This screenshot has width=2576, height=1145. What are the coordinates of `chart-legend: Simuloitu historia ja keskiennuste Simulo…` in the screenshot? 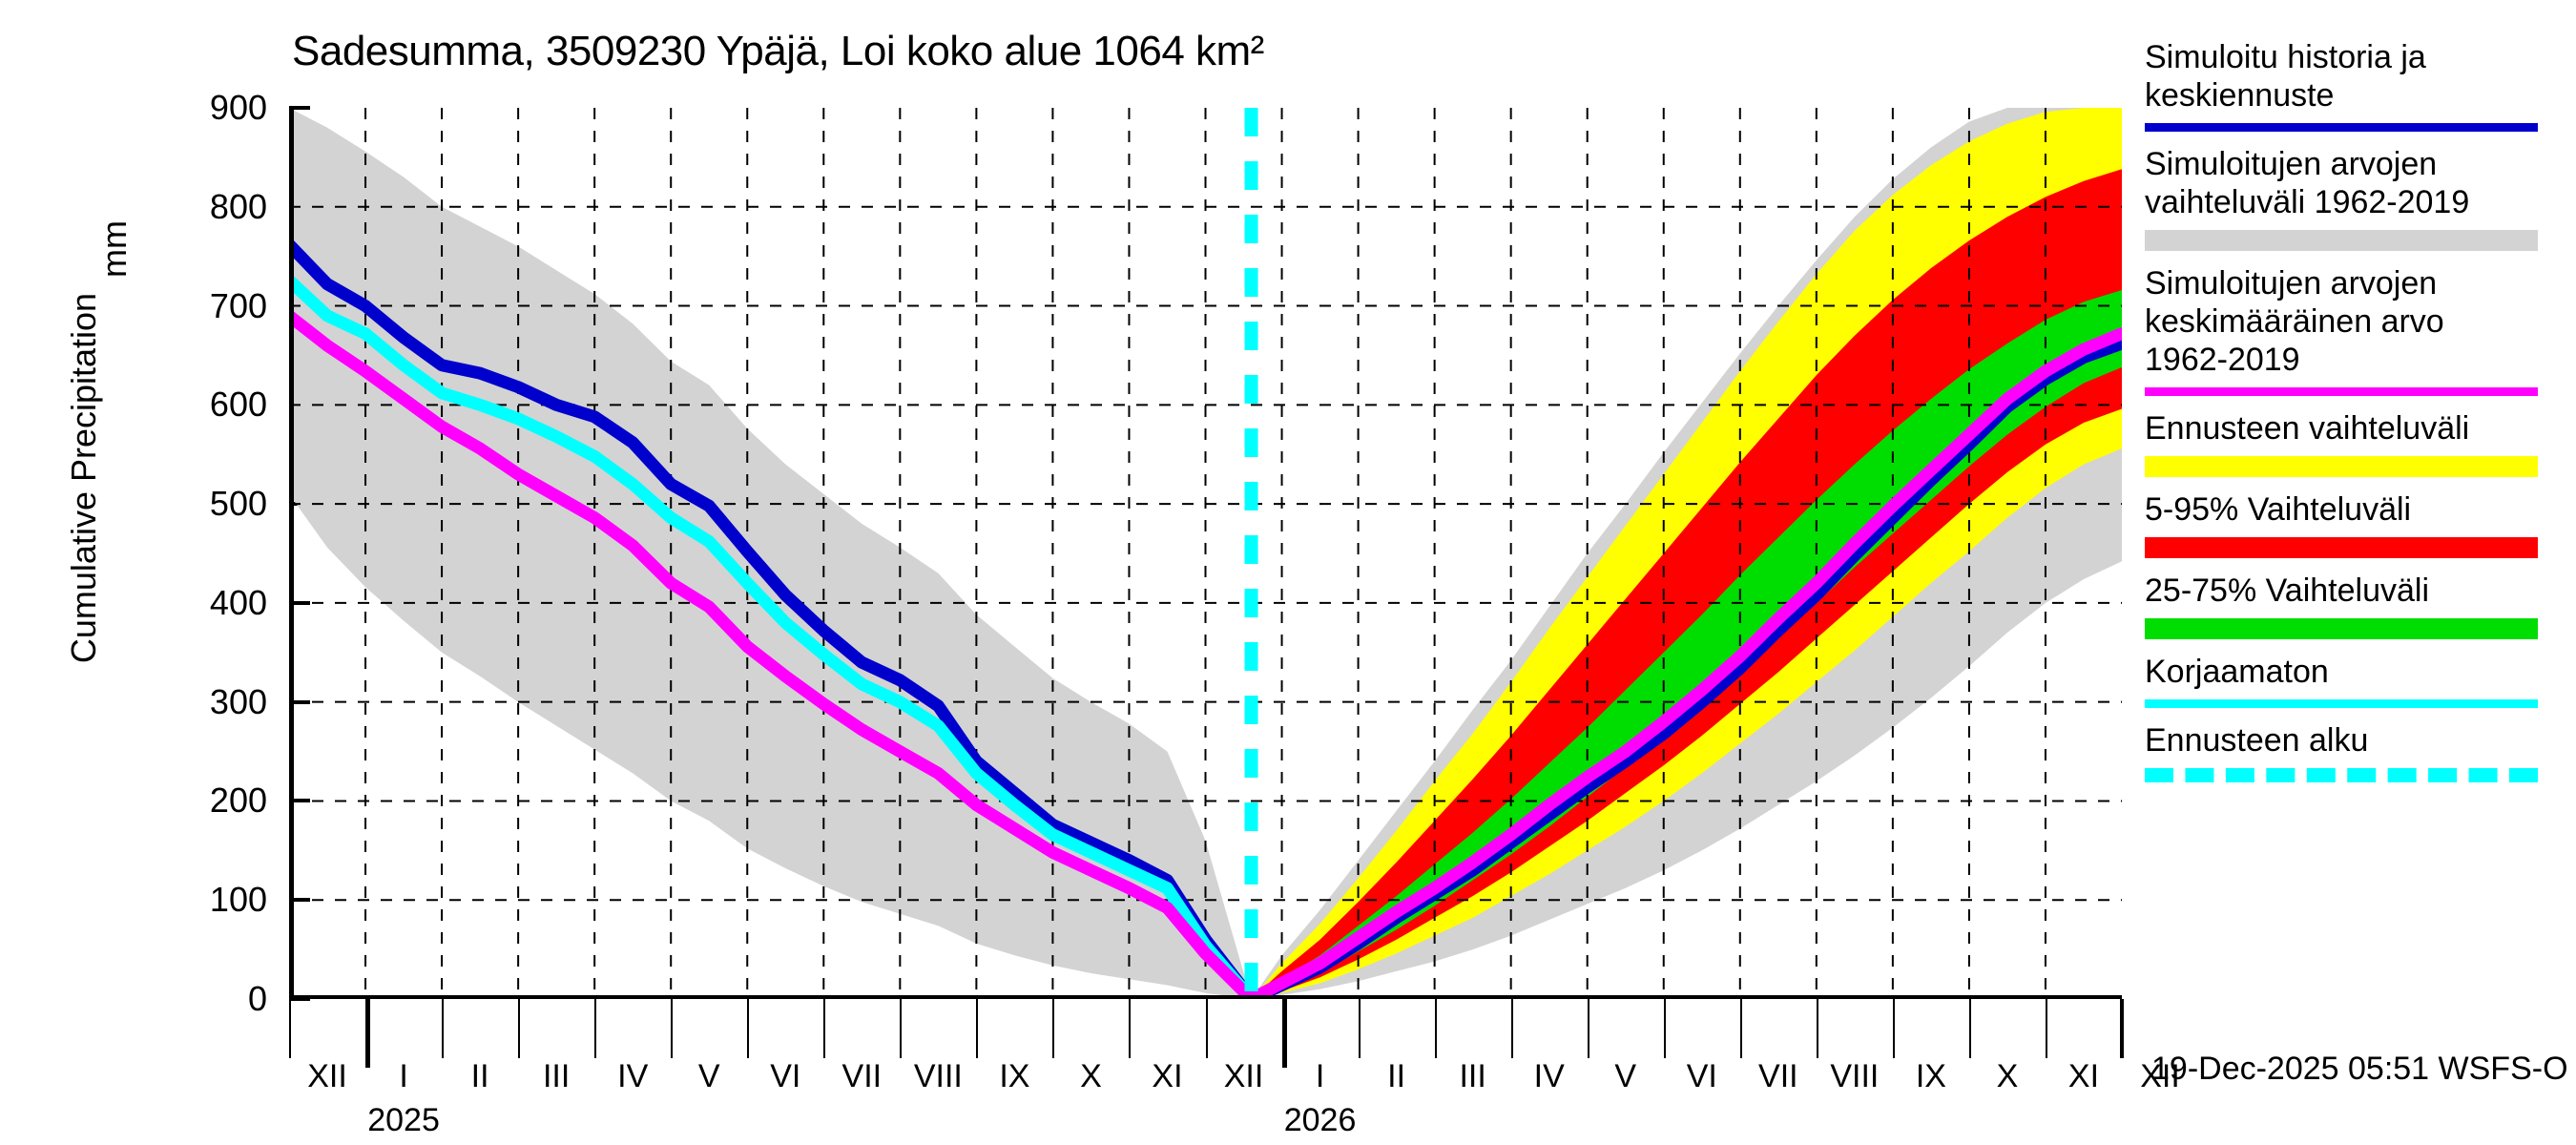 It's located at (2359, 417).